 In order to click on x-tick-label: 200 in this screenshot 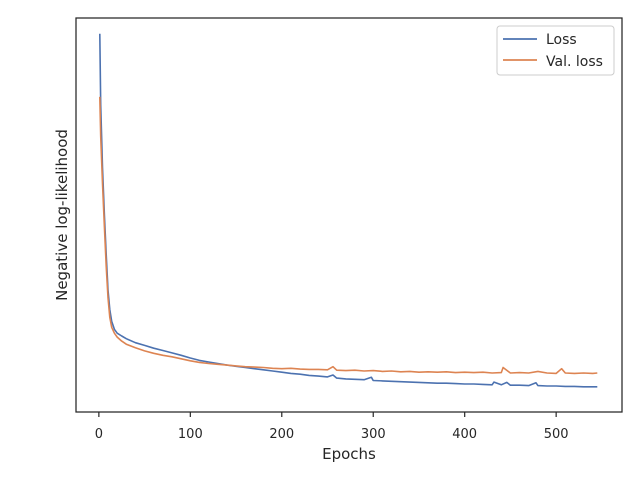, I will do `click(281, 434)`.